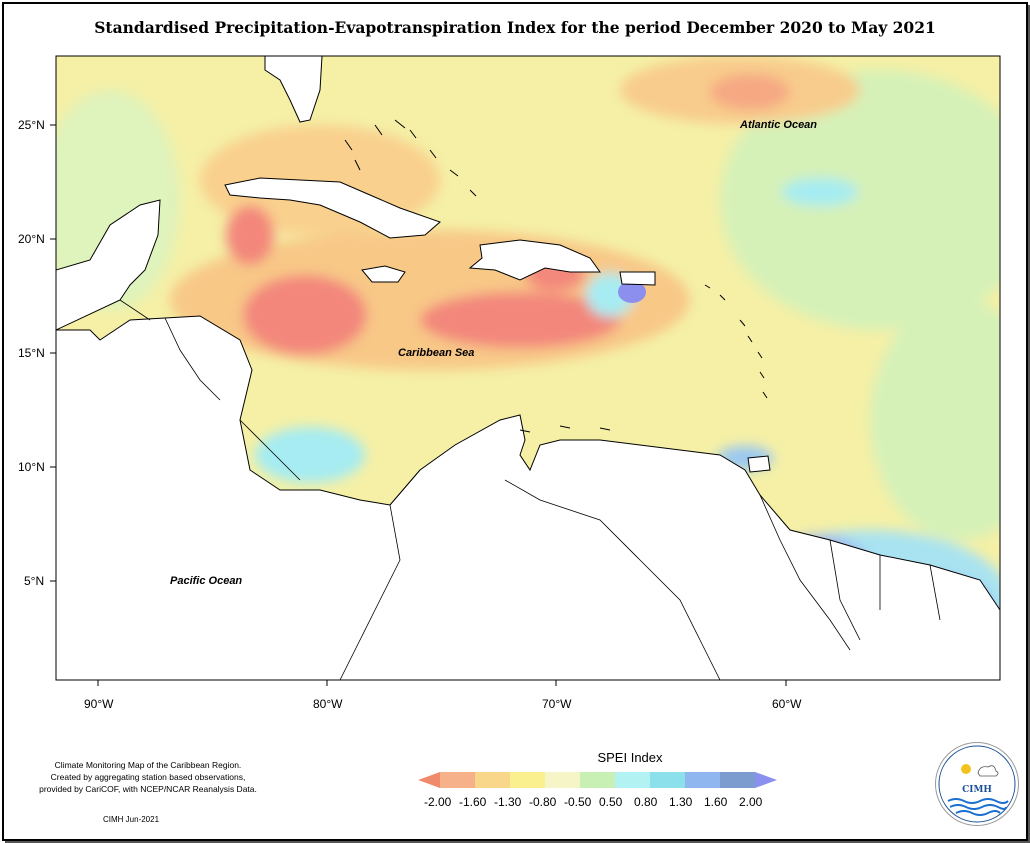 The width and height of the screenshot is (1030, 843). I want to click on legend-tick-label: -2.00, so click(438, 802).